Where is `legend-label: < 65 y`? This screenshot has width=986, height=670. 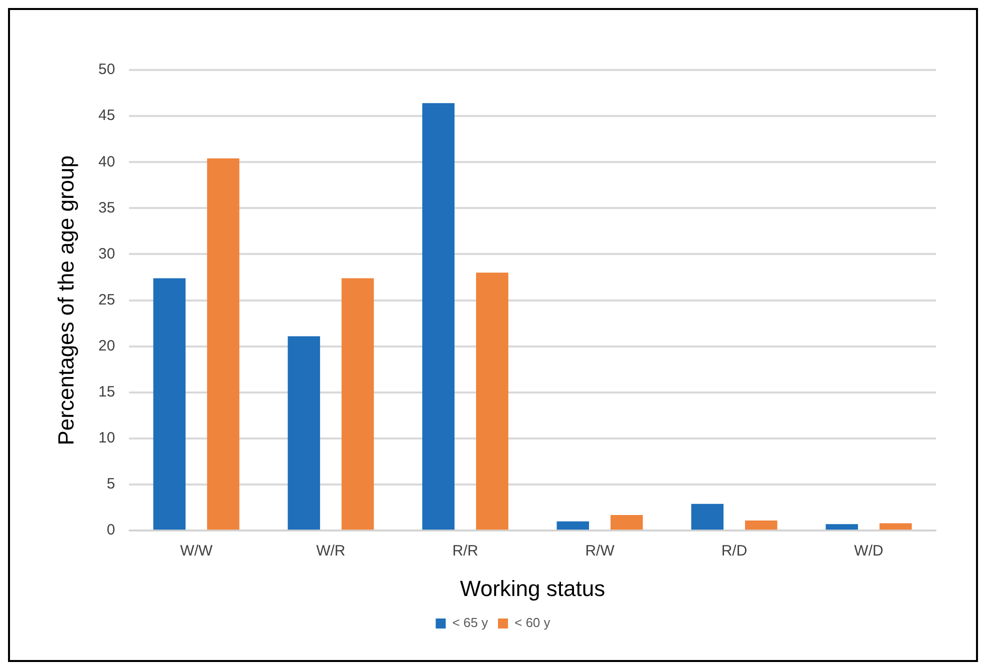 legend-label: < 65 y is located at coordinates (470, 622).